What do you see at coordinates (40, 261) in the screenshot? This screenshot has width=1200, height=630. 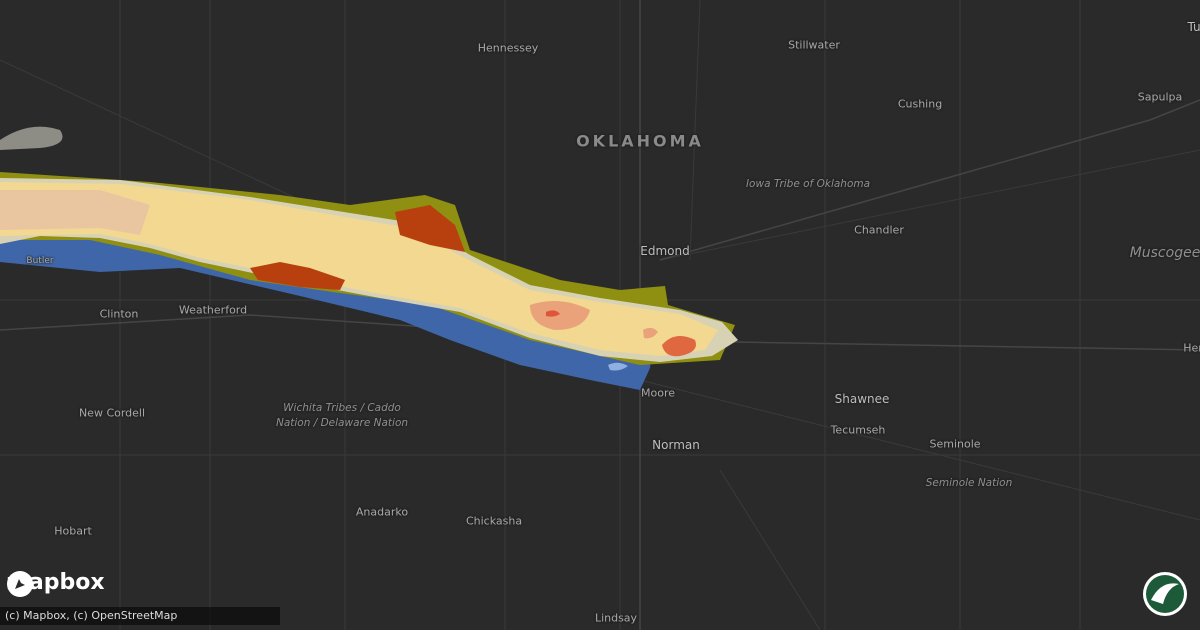 I see `place-label: Butler` at bounding box center [40, 261].